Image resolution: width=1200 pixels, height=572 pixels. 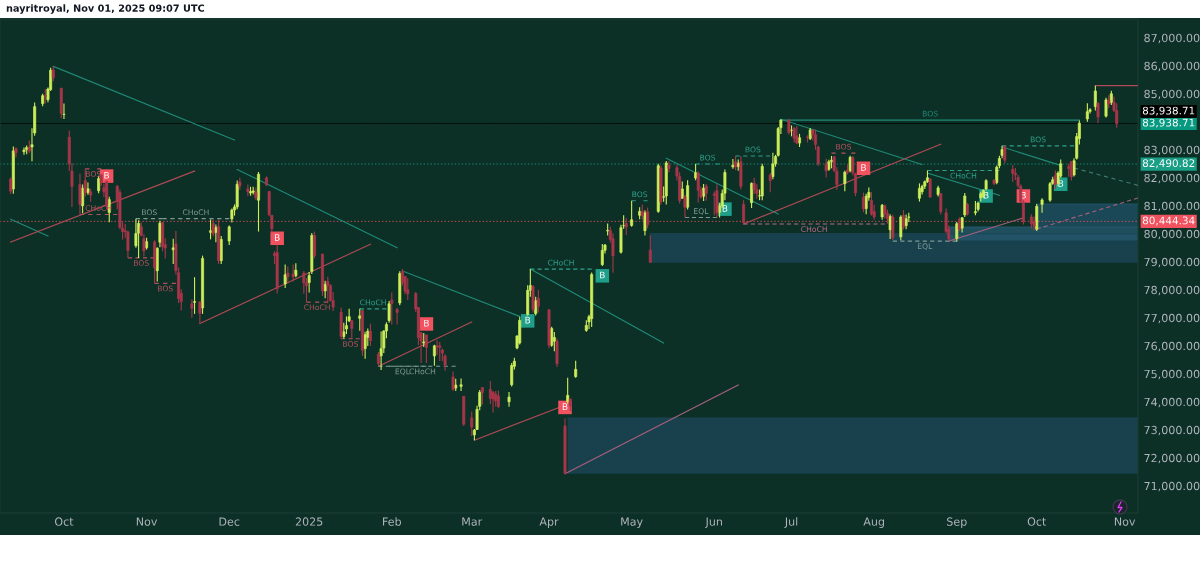 I want to click on y-tick-label: 83,000.00, so click(x=1172, y=150).